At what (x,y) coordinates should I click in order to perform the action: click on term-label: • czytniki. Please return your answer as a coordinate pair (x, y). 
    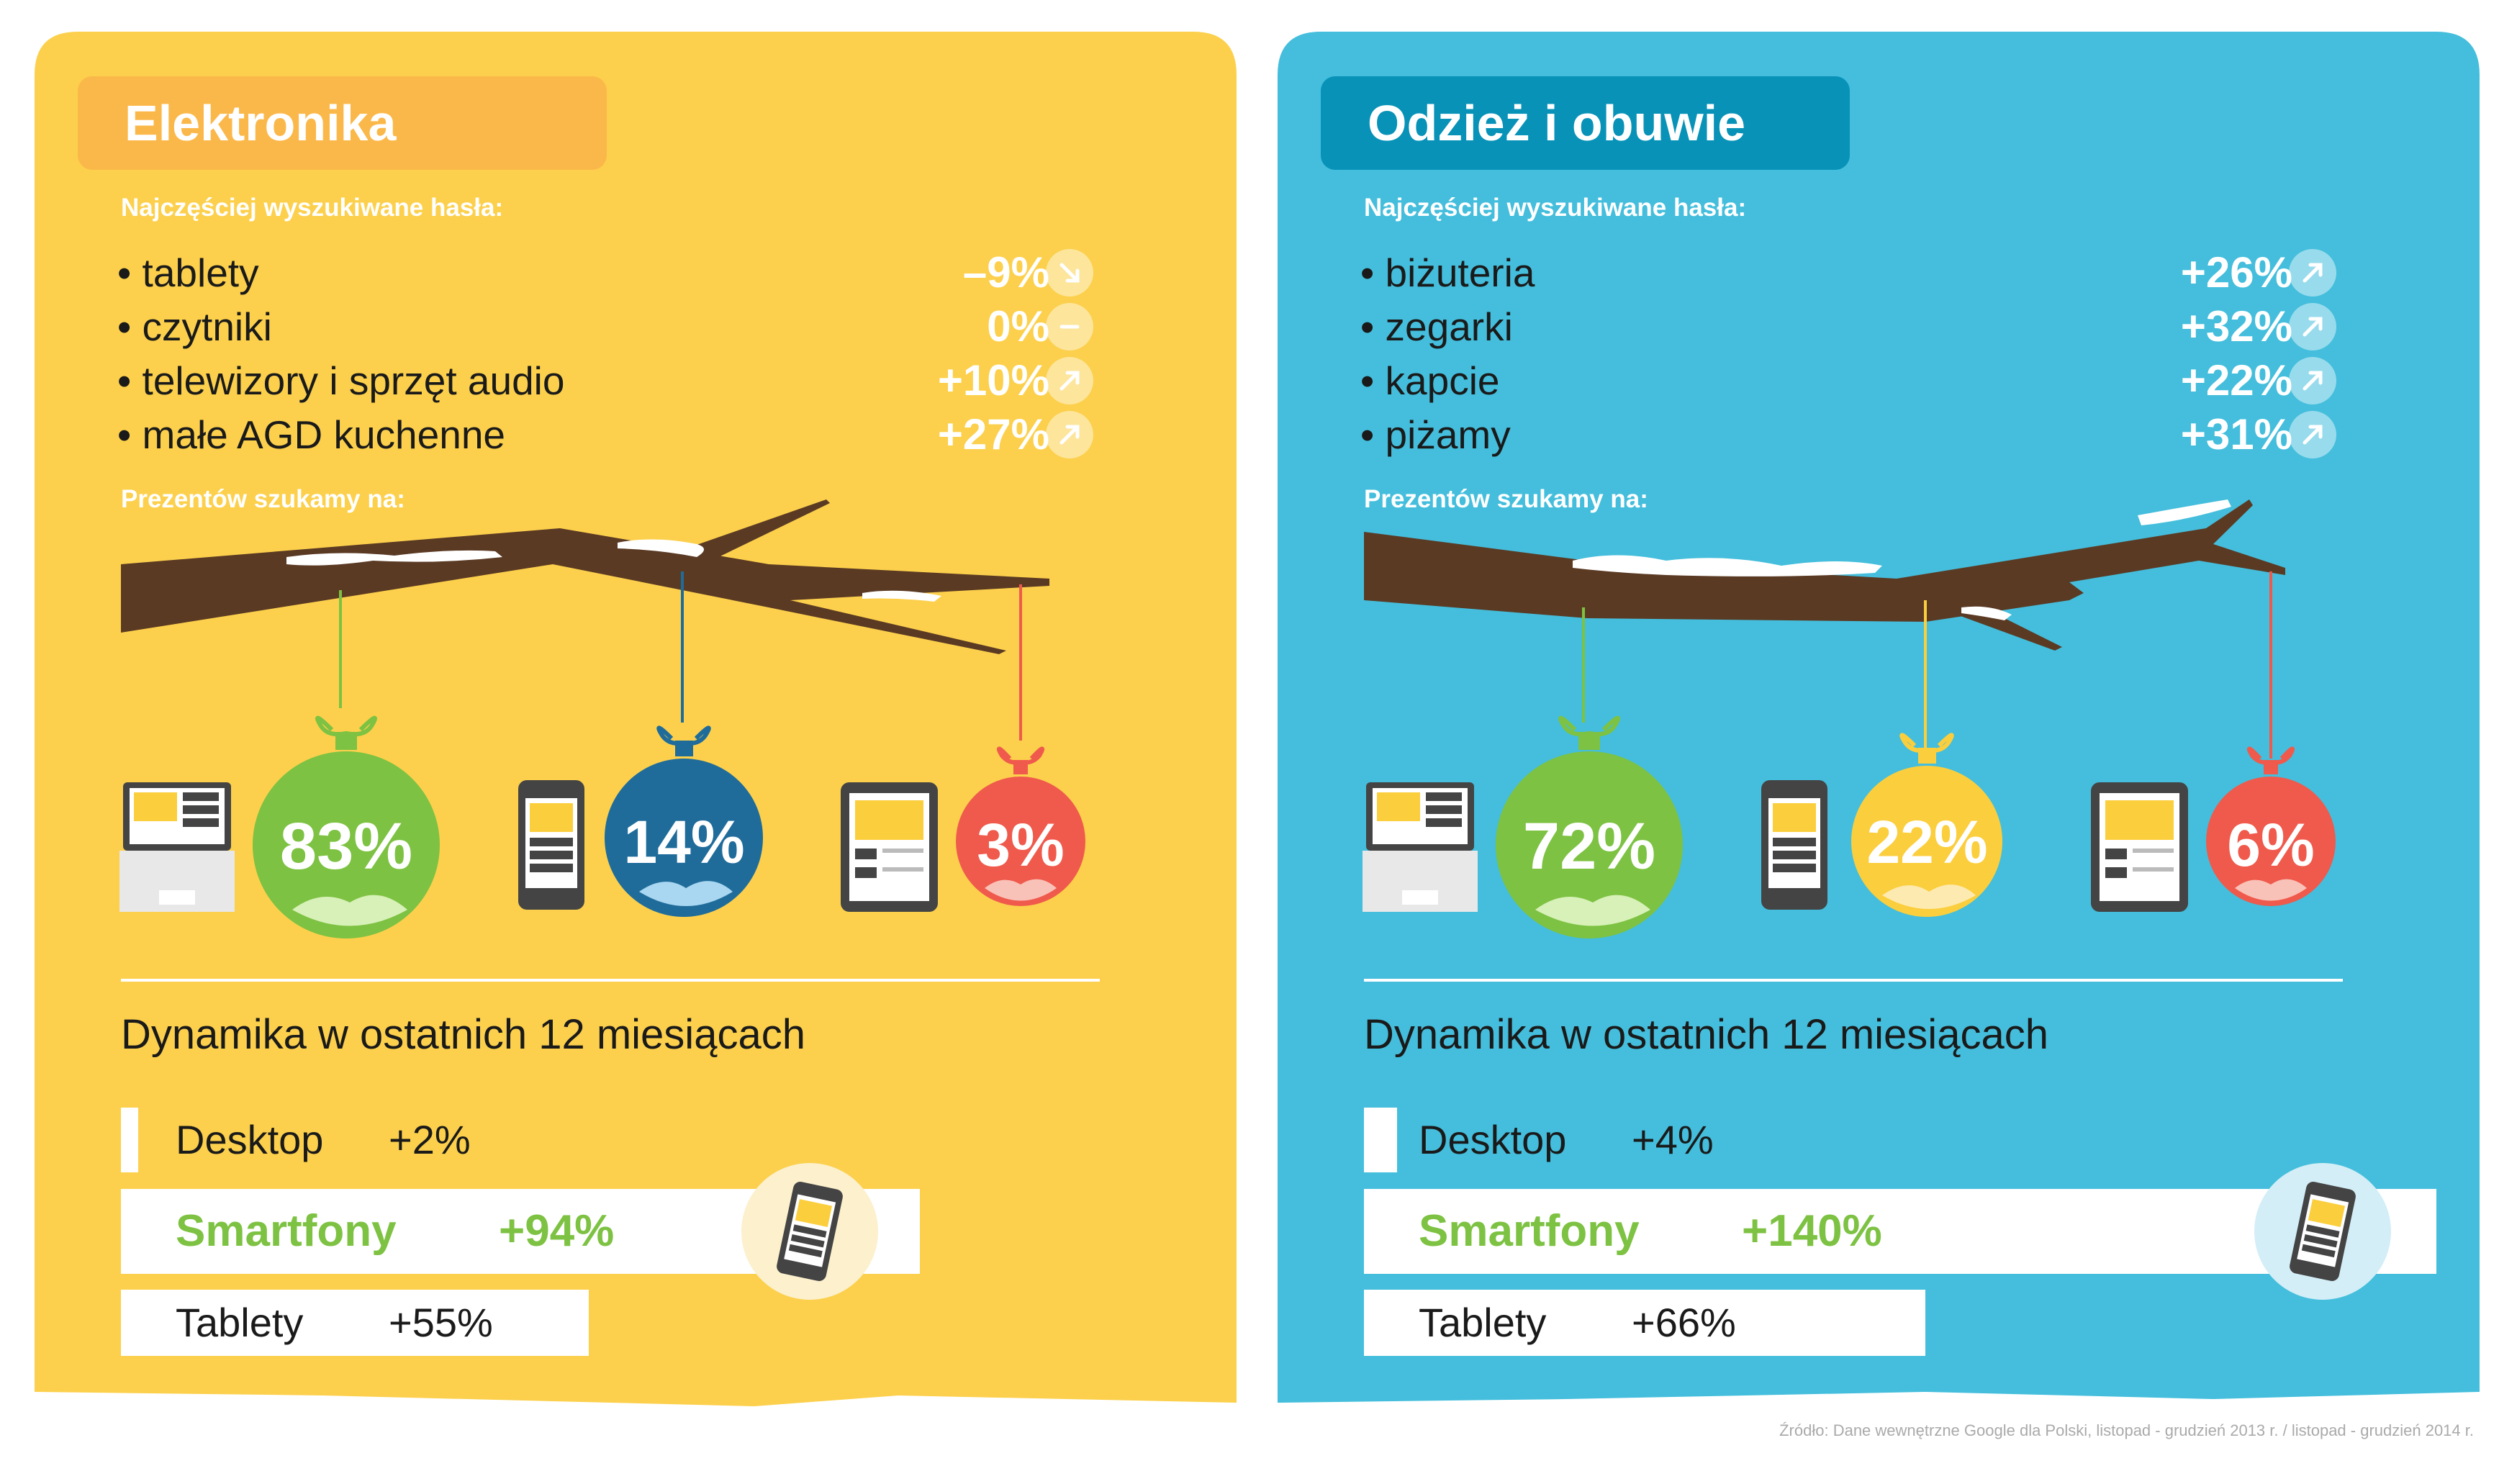
    Looking at the image, I should click on (194, 326).